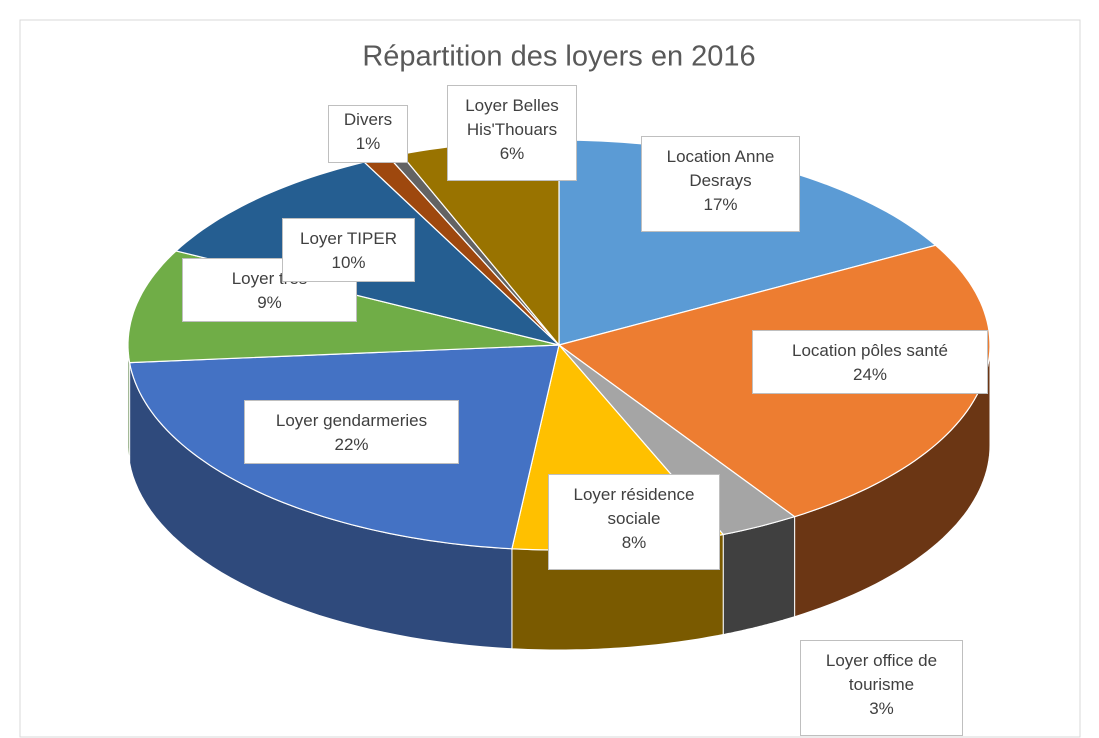 This screenshot has width=1099, height=738. Describe the element at coordinates (368, 143) in the screenshot. I see `label-value: 1%` at that location.